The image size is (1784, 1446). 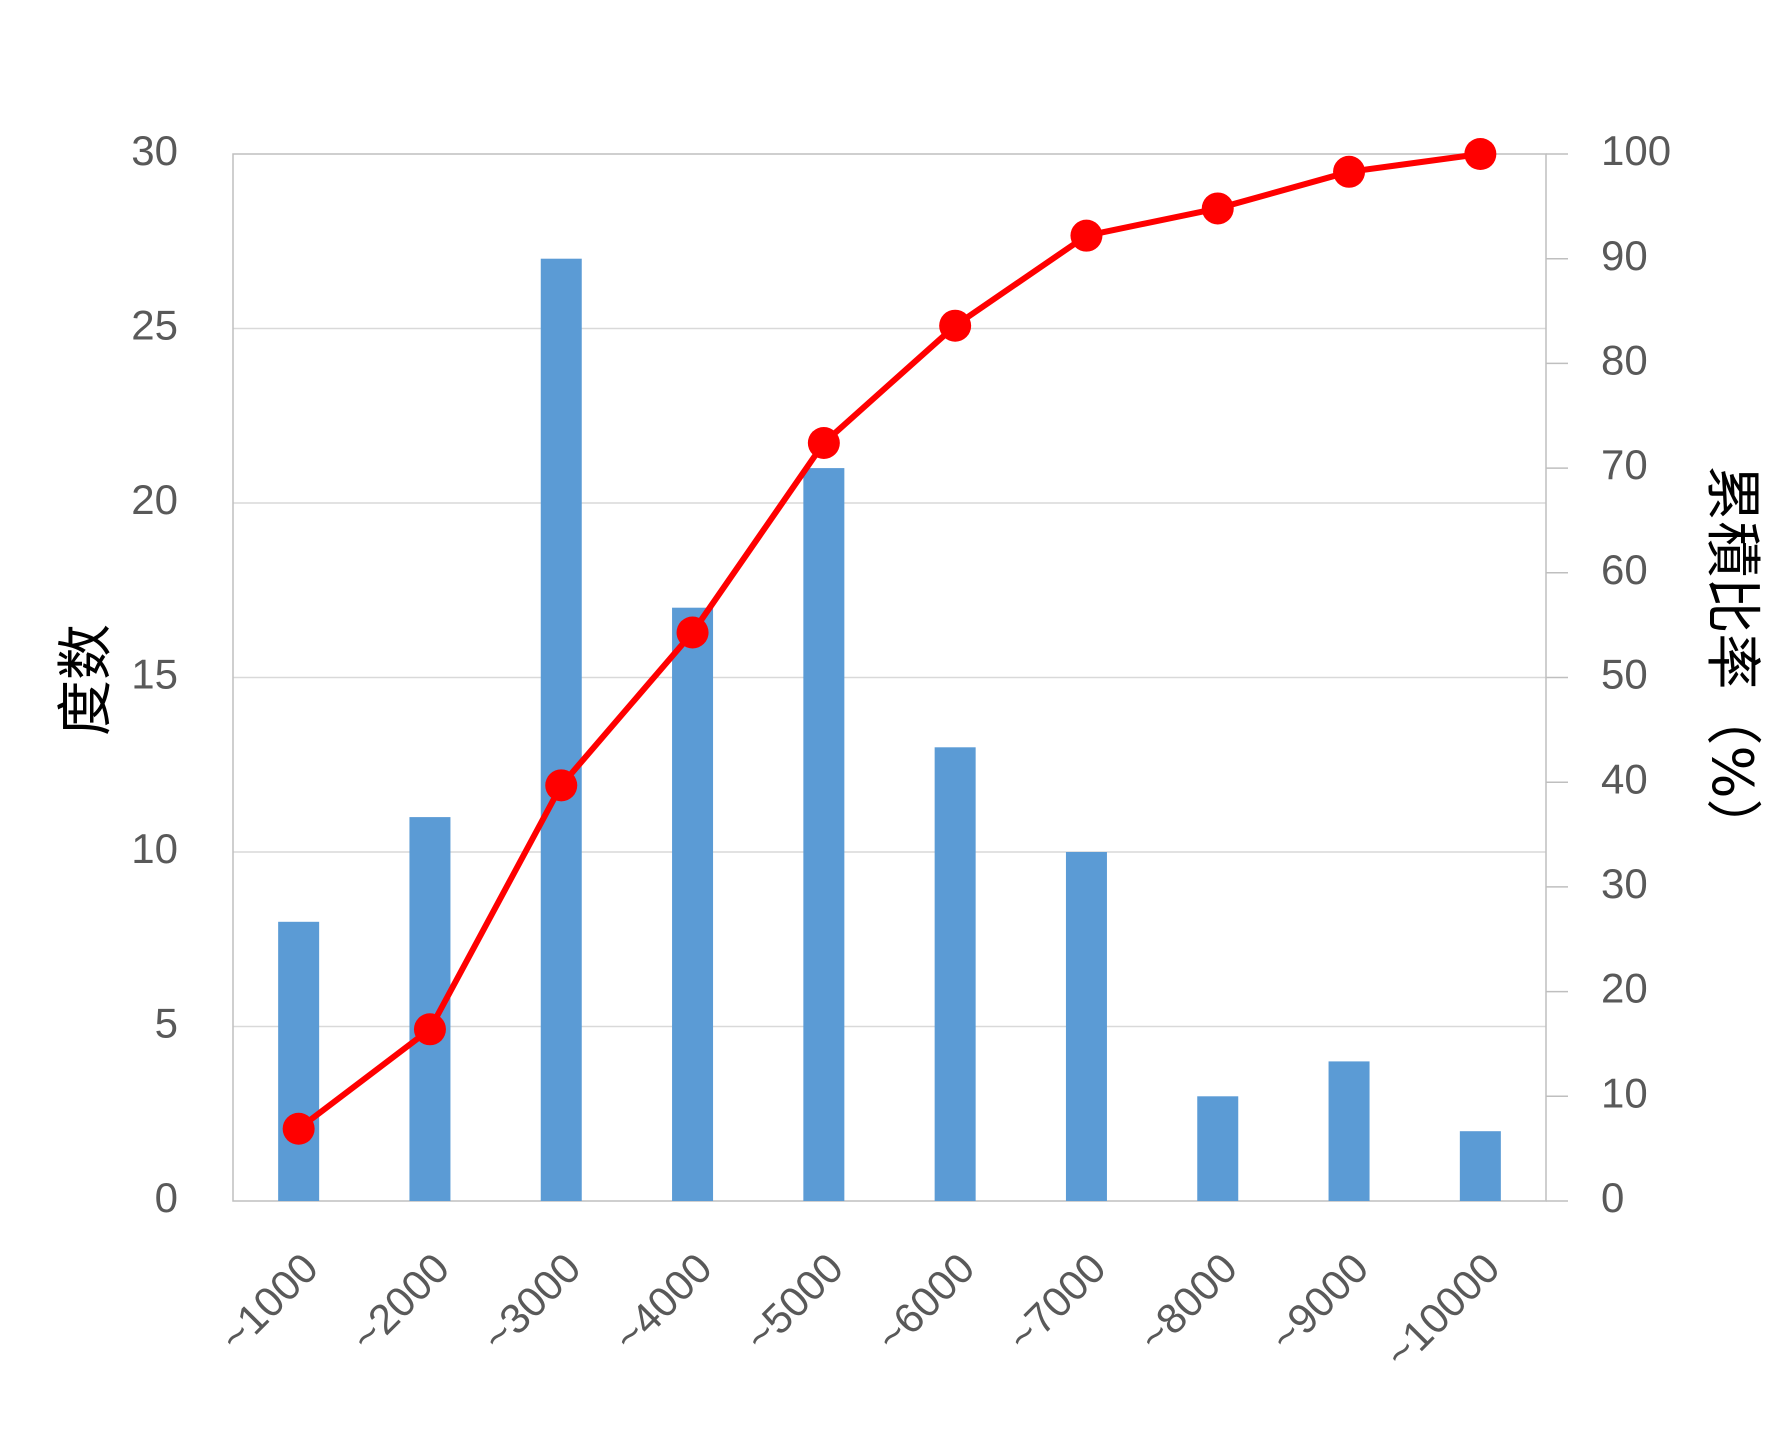 I want to click on y-tick-label: 0, so click(x=166, y=1197).